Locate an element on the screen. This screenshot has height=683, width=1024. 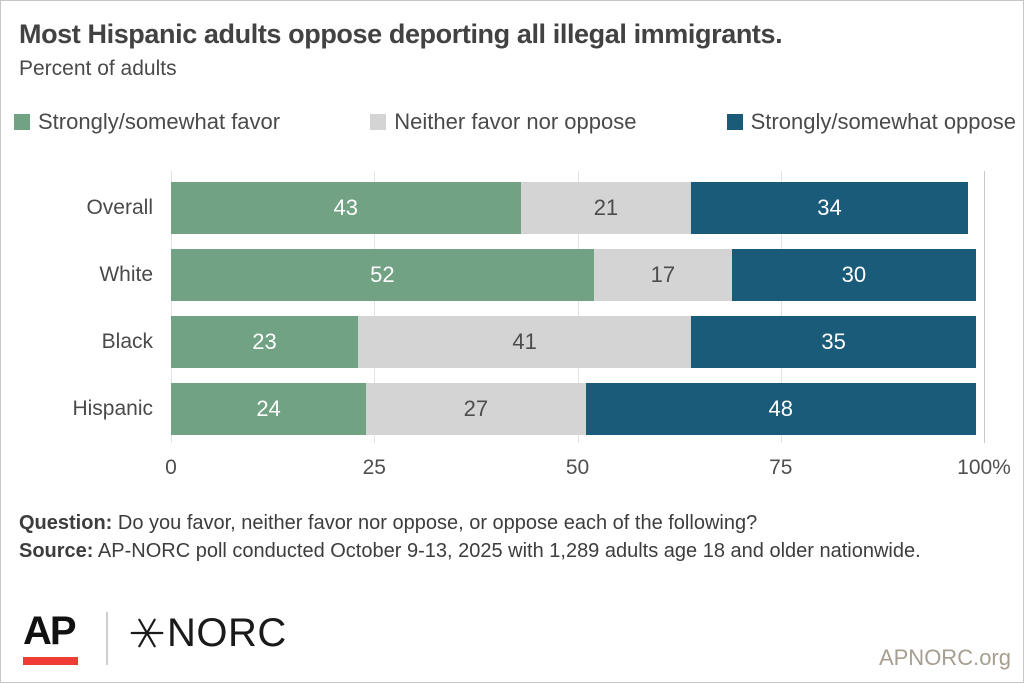
bar-value-label: 21 is located at coordinates (606, 207).